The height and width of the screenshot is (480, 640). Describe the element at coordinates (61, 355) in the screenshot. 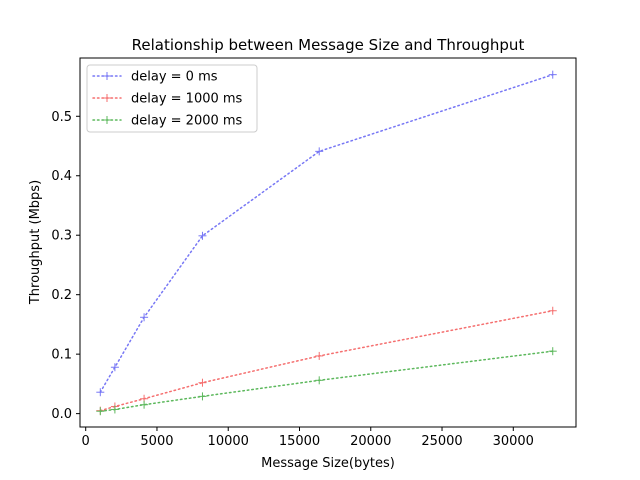

I see `y-tick-label: 0.1` at that location.